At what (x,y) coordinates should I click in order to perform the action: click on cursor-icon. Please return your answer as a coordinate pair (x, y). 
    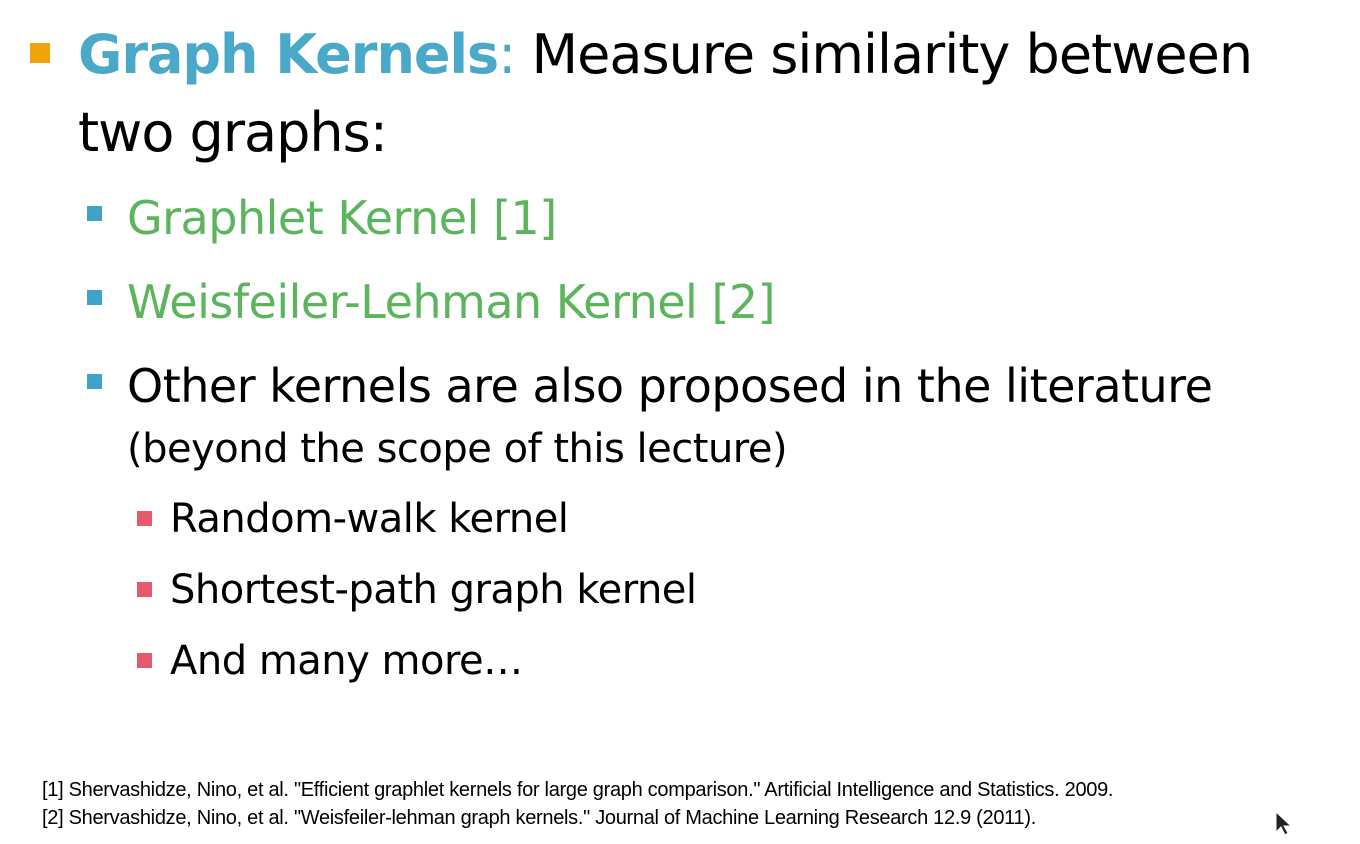
    Looking at the image, I should click on (1284, 823).